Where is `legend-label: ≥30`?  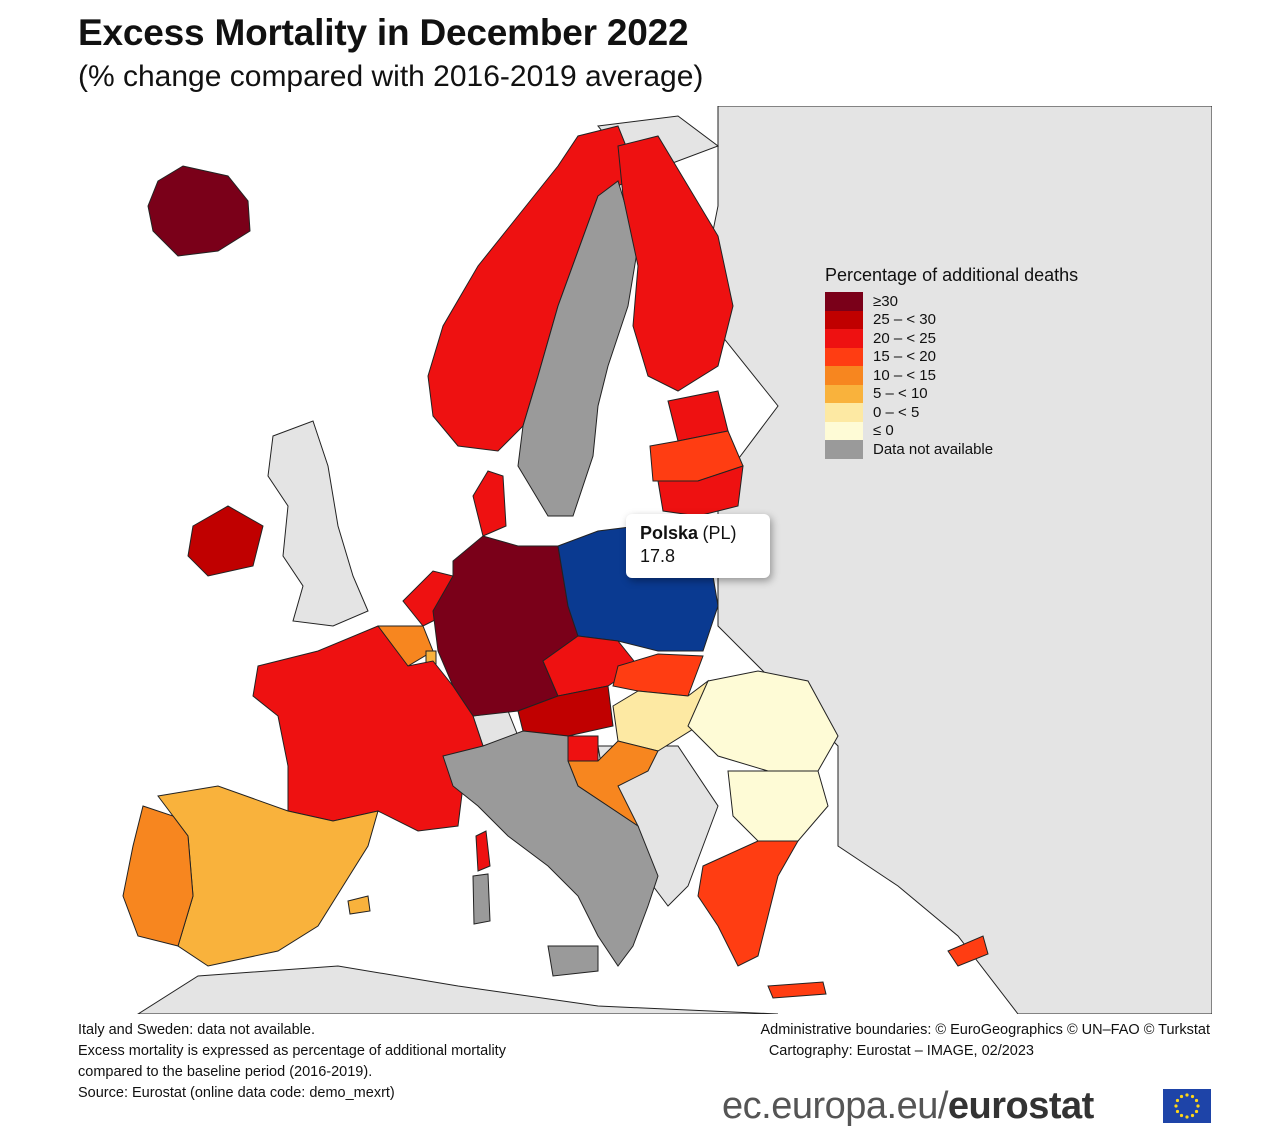
legend-label: ≥30 is located at coordinates (885, 301).